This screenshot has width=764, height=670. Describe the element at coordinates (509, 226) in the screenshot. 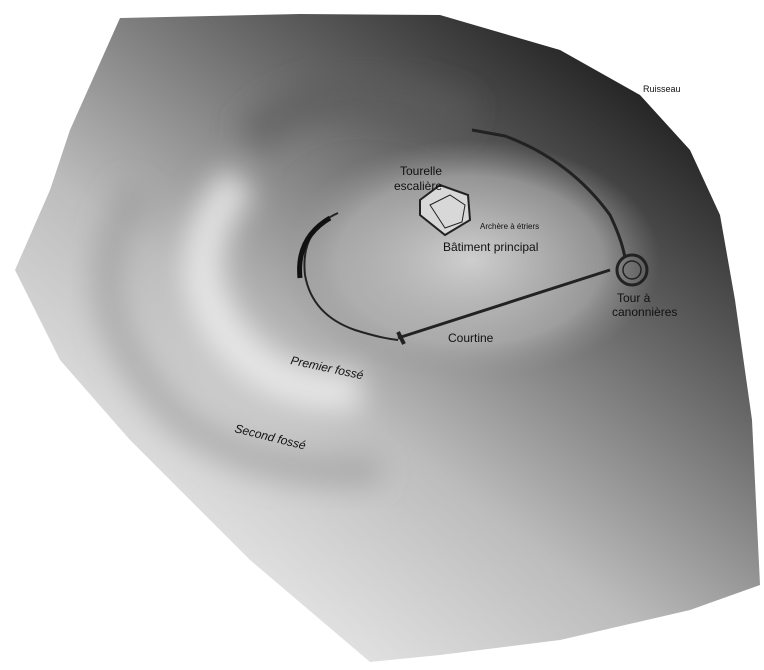

I see `label: Archère à étriers` at that location.